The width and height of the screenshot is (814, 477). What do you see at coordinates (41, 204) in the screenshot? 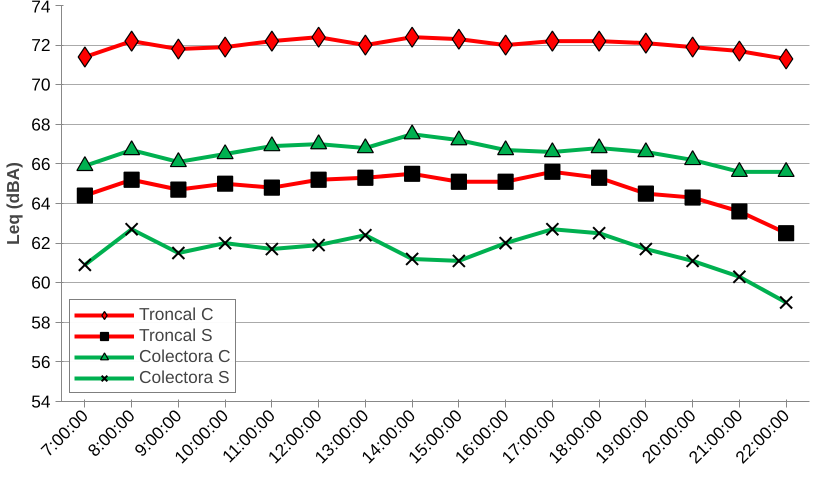
I see `y-tick-label: 64` at bounding box center [41, 204].